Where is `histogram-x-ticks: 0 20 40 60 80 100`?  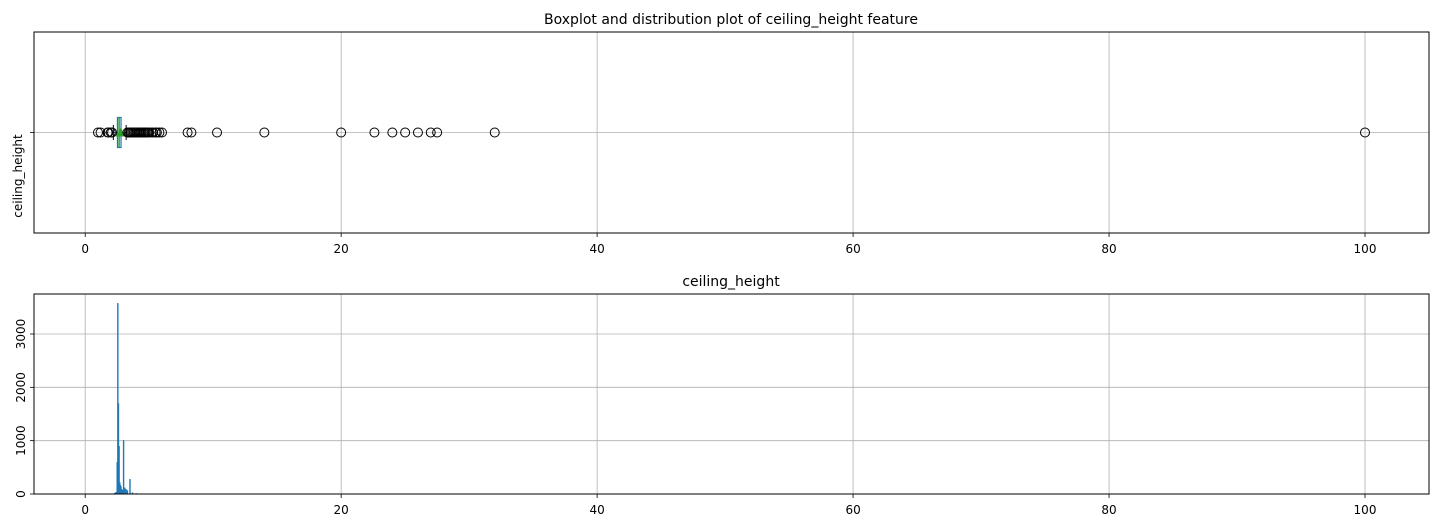 histogram-x-ticks: 0 20 40 60 80 100 is located at coordinates (728, 505).